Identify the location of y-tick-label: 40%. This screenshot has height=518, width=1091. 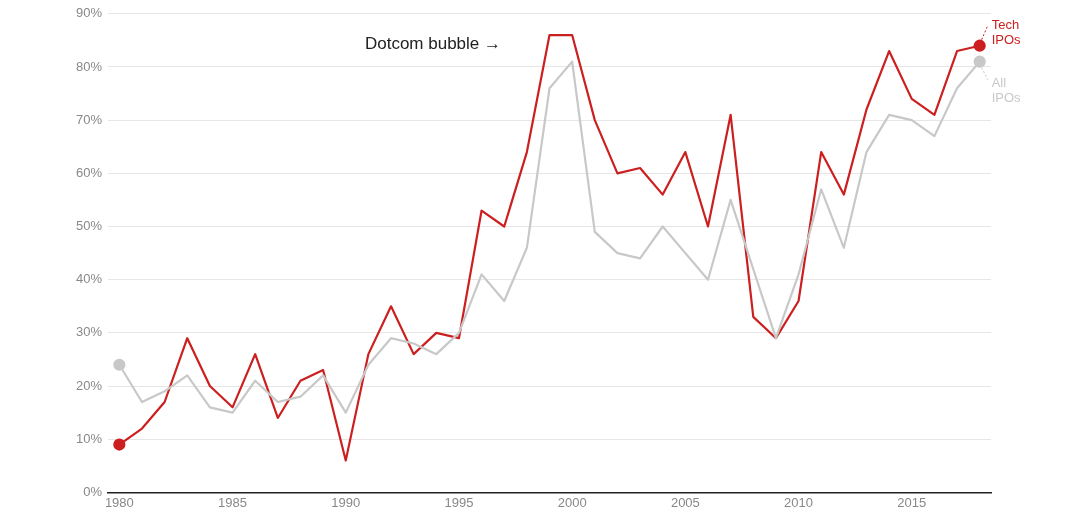
(89, 279).